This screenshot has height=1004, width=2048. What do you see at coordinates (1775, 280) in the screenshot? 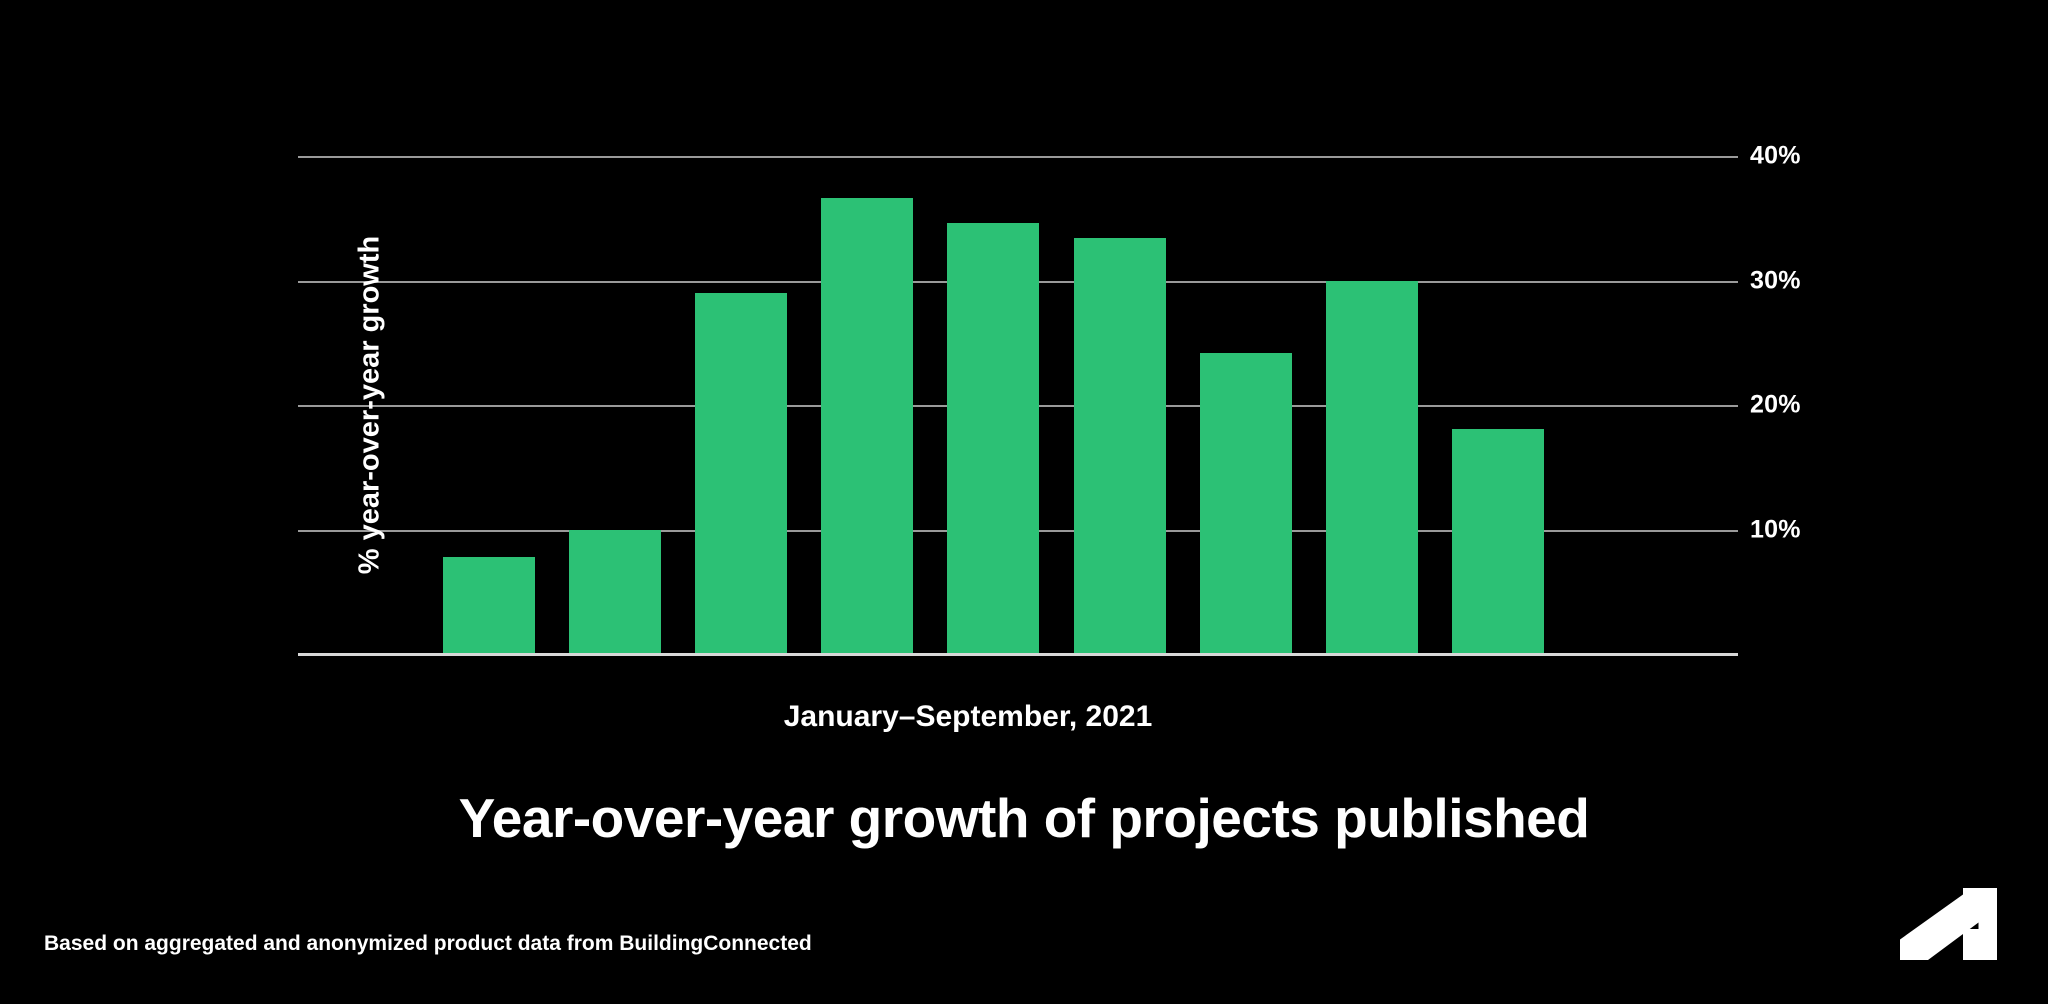
I see `y-axis-tick-label: 30%` at bounding box center [1775, 280].